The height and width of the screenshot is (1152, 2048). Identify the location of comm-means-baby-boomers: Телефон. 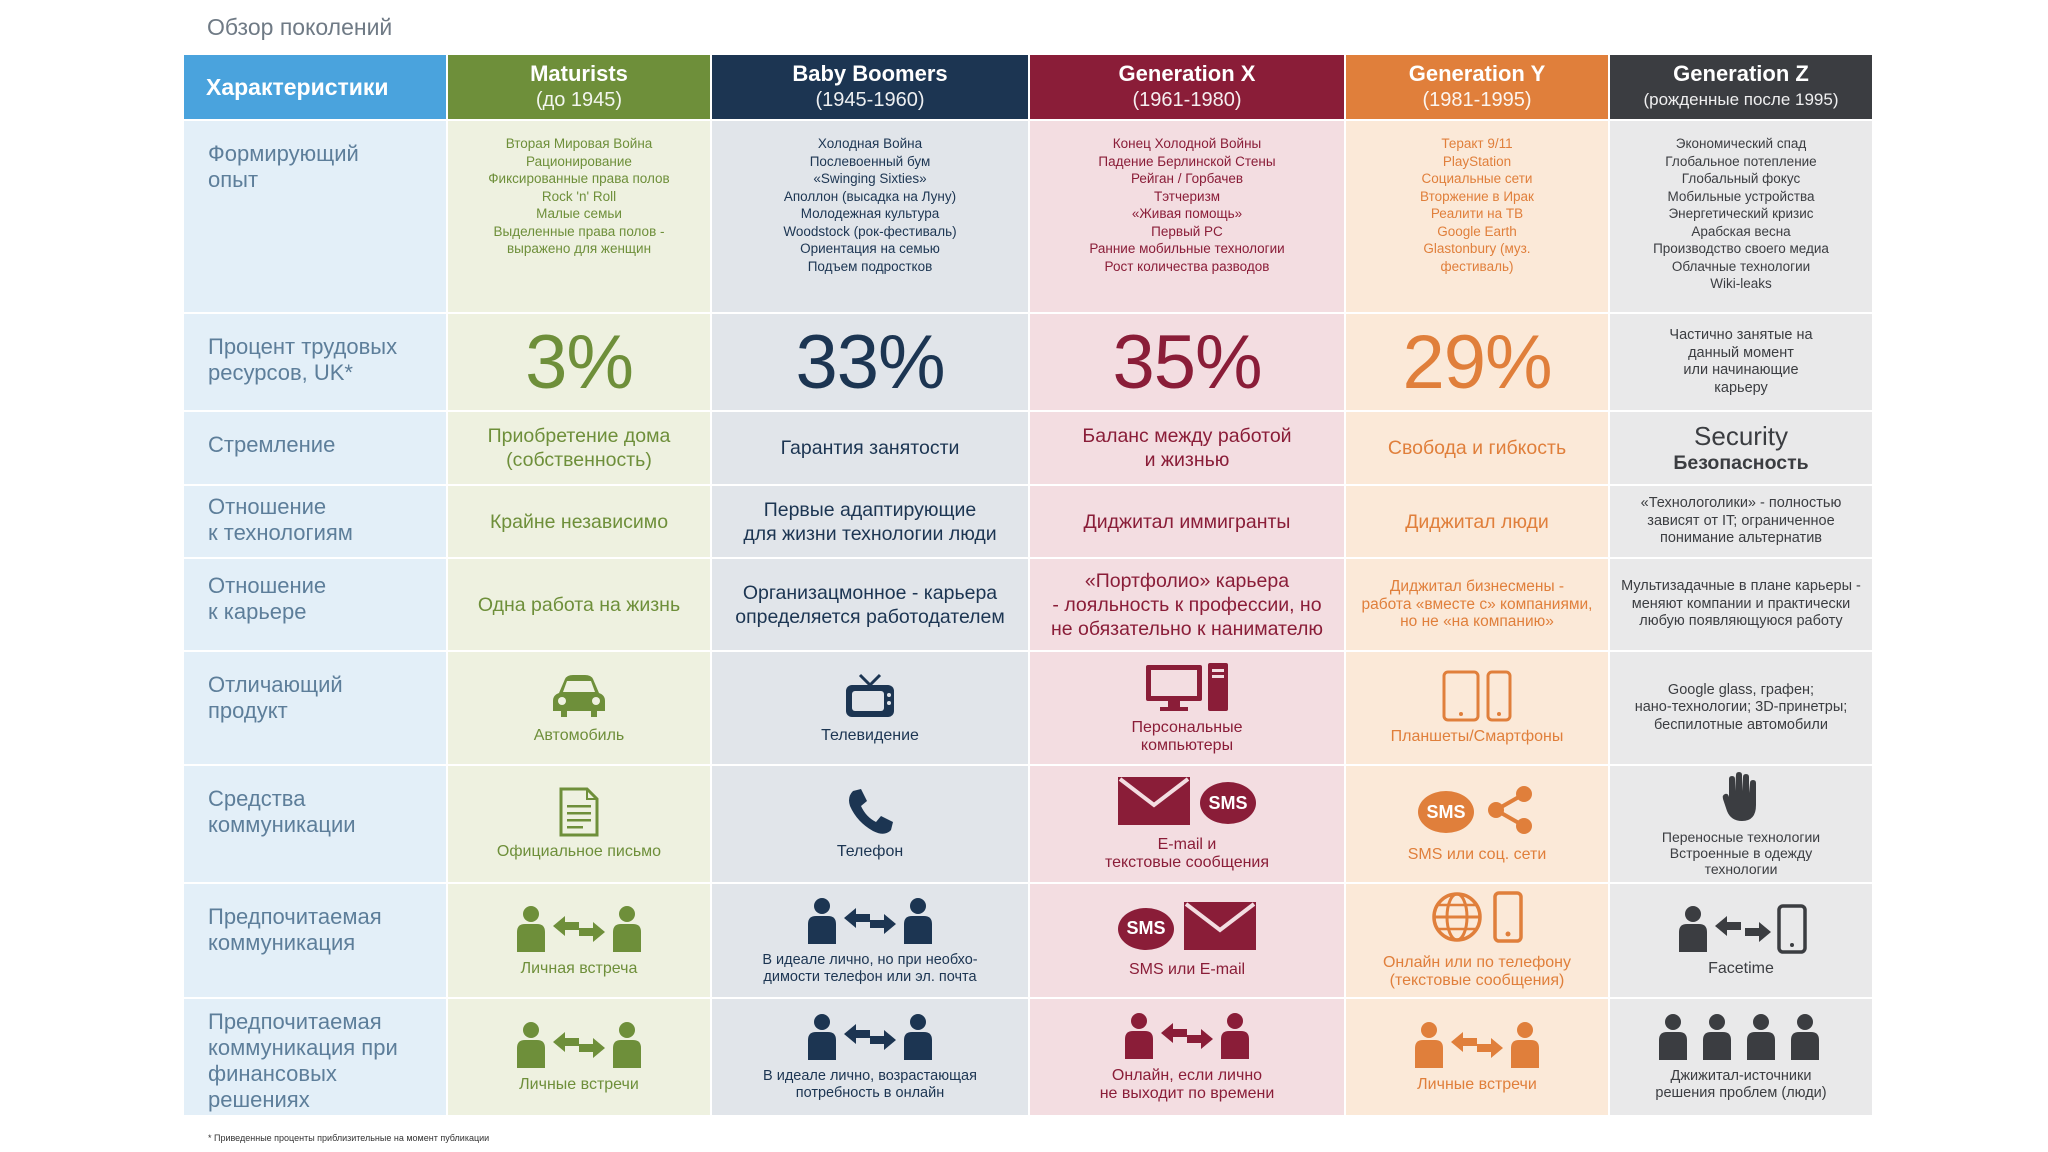
(871, 825).